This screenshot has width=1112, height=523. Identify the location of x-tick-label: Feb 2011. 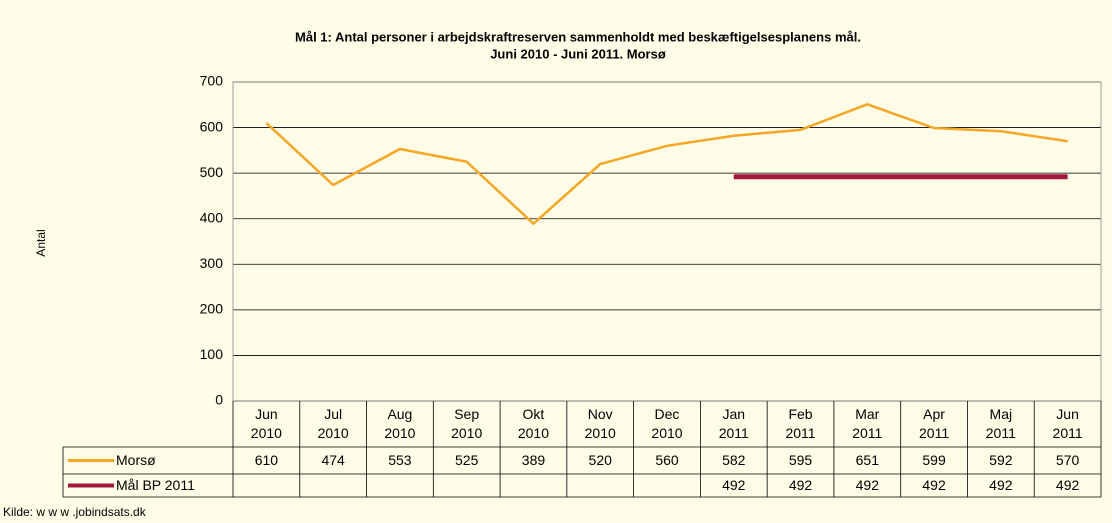
(800, 424).